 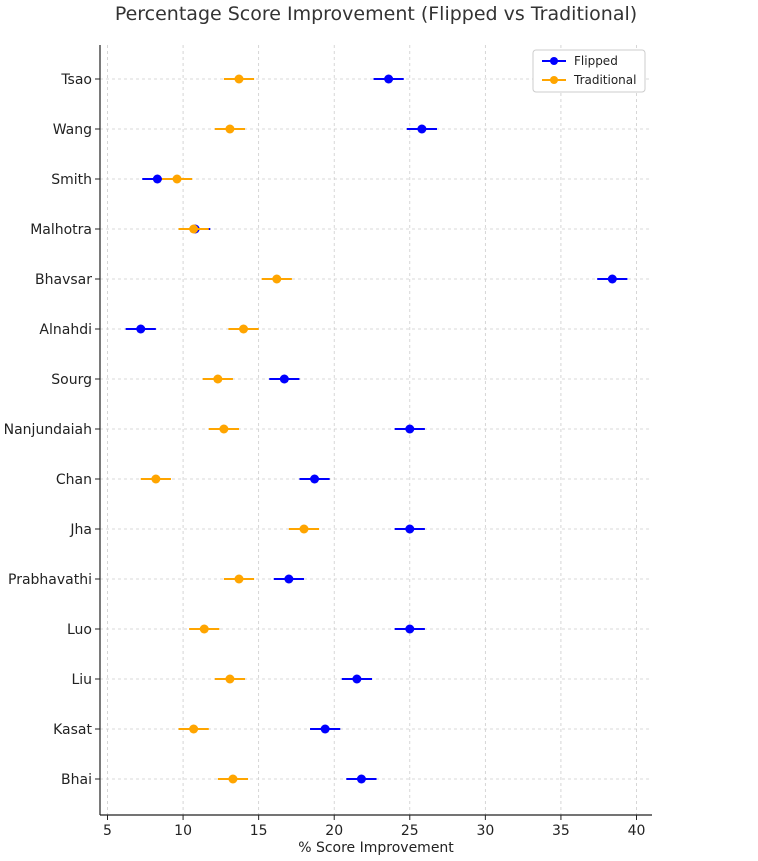 What do you see at coordinates (107, 831) in the screenshot?
I see `x-tick-label: 5` at bounding box center [107, 831].